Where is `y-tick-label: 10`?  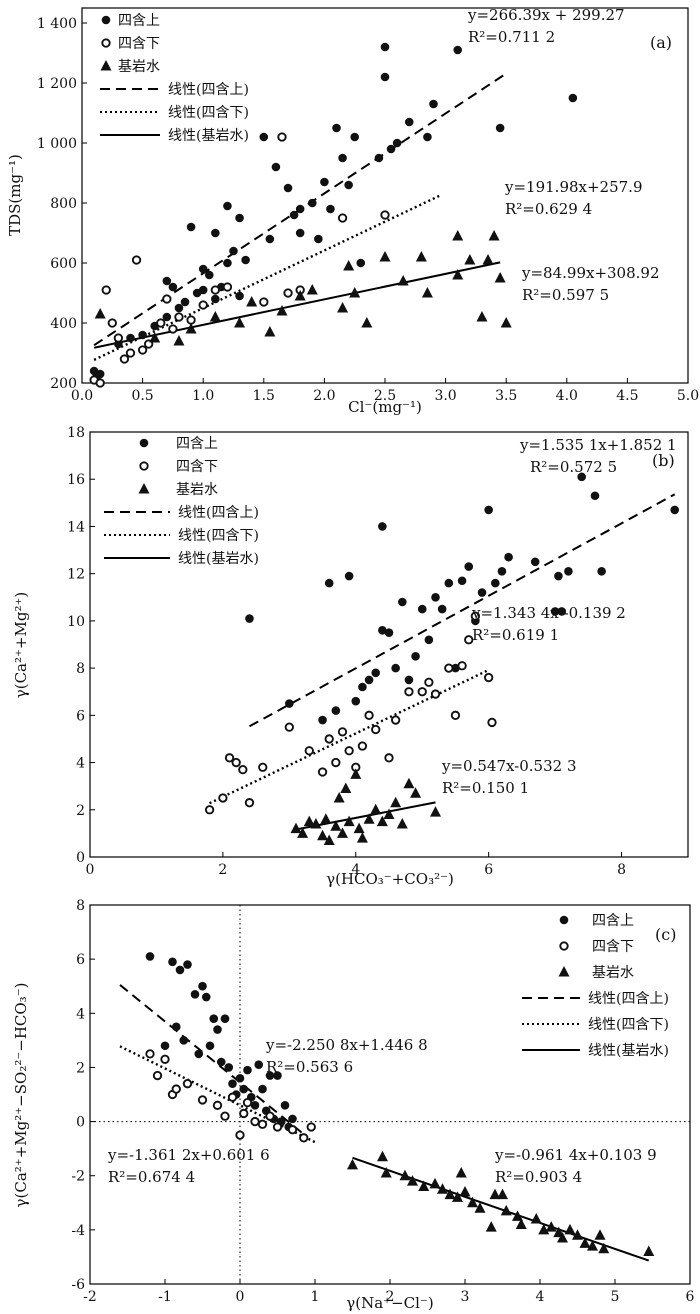
y-tick-label: 10 is located at coordinates (76, 622).